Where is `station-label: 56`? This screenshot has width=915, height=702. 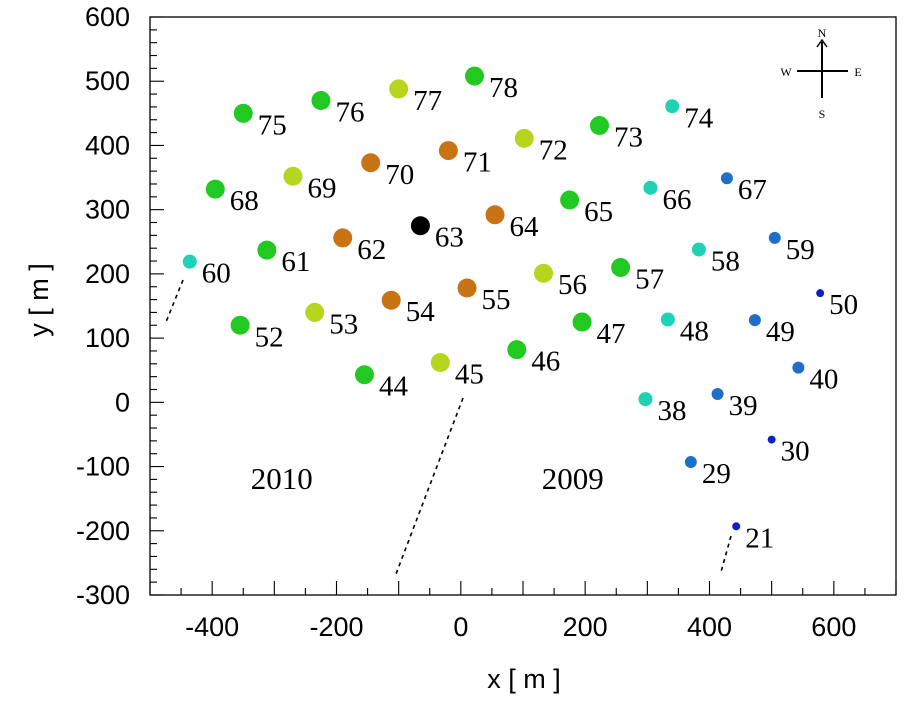
station-label: 56 is located at coordinates (572, 285).